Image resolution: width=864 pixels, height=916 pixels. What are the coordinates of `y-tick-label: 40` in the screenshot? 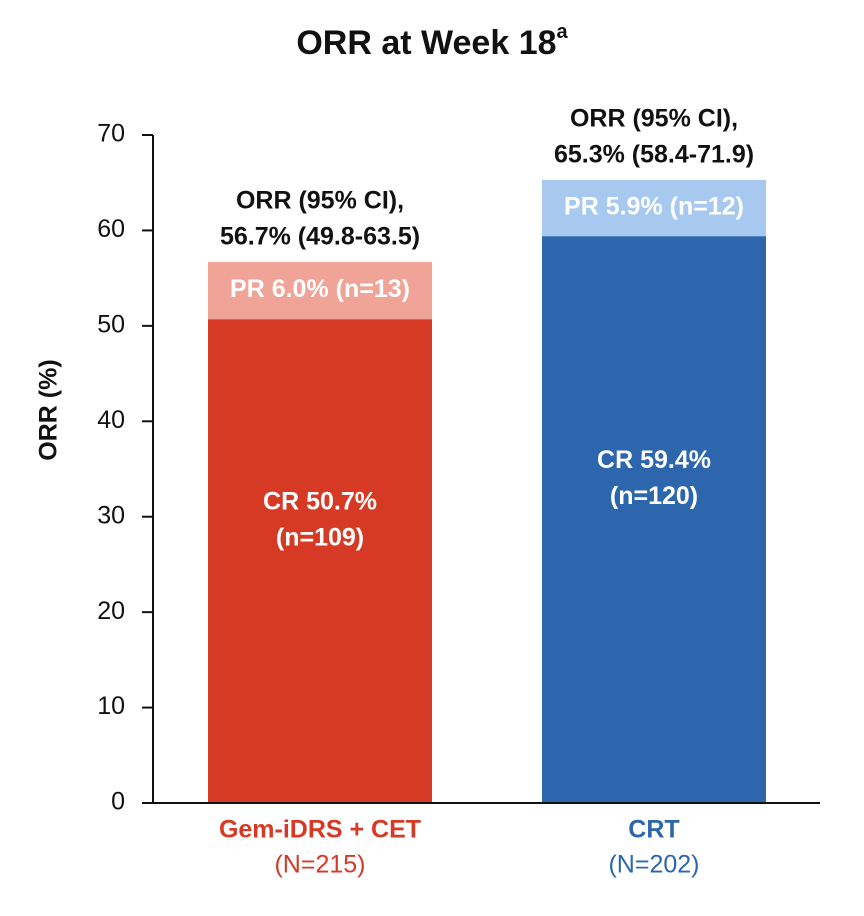 It's located at (111, 420).